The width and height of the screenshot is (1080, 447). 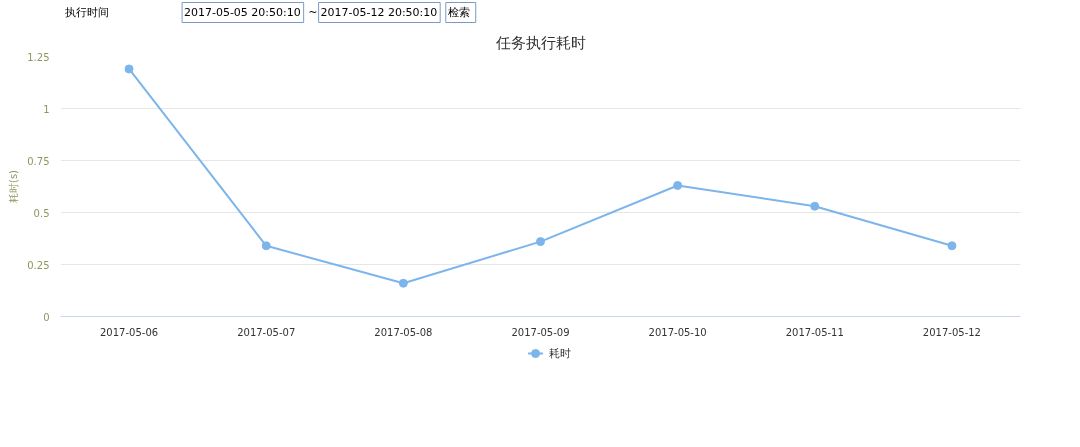 I want to click on text: 2017-05-12 20:50:10, so click(x=379, y=12).